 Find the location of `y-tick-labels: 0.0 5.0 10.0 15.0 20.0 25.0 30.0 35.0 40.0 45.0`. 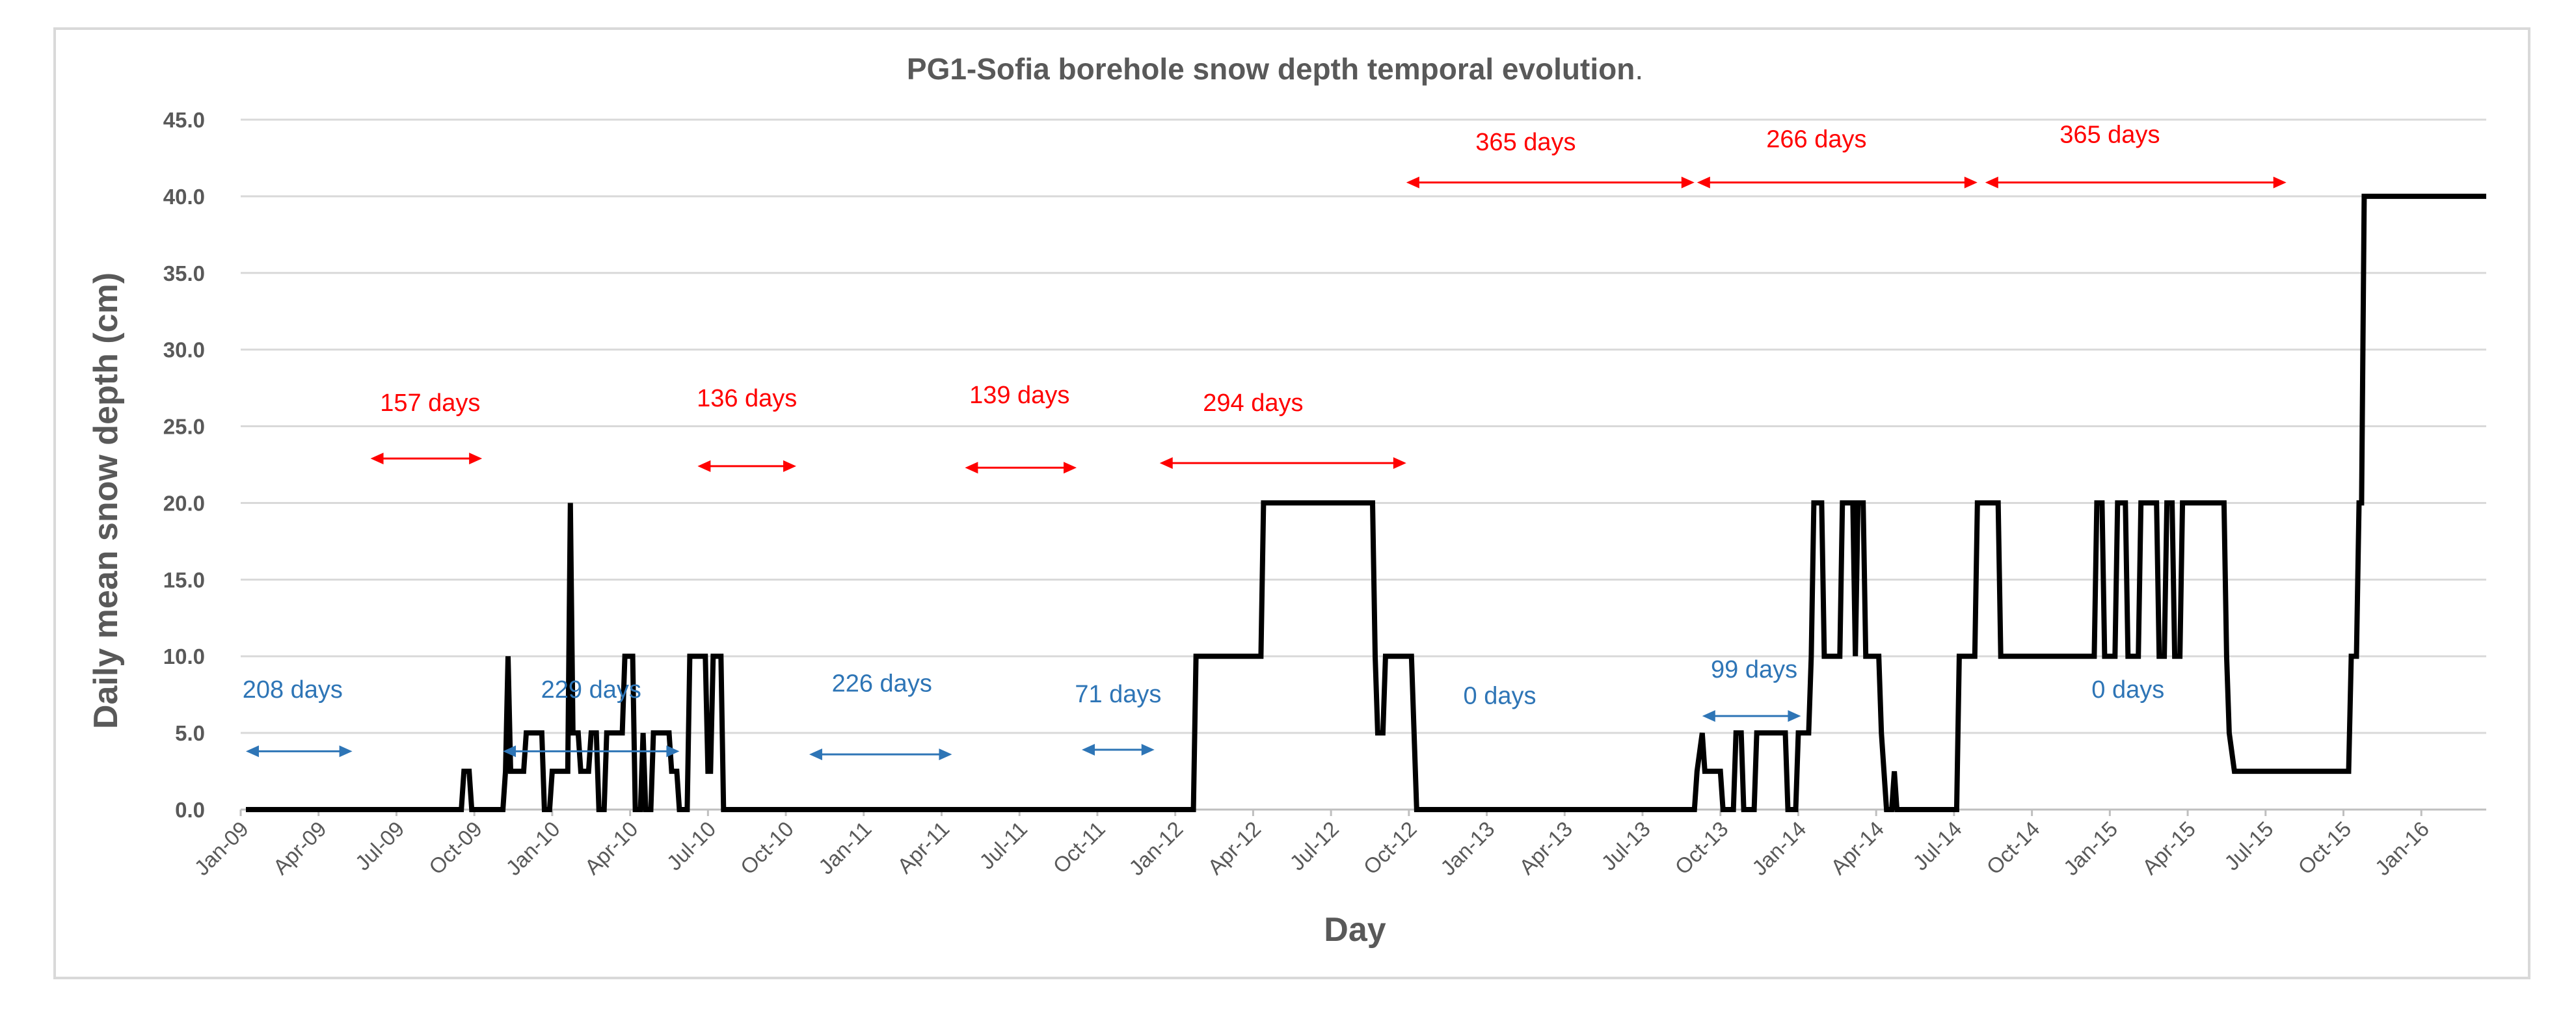

y-tick-labels: 0.0 5.0 10.0 15.0 20.0 25.0 30.0 35.0 40.0 45.0 is located at coordinates (184, 465).